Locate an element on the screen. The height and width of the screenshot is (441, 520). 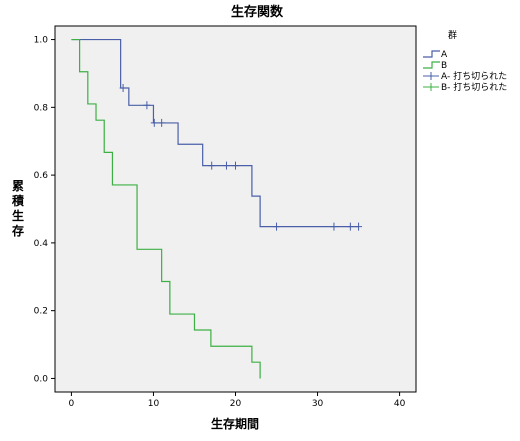
x-tick-label: 30 is located at coordinates (318, 404).